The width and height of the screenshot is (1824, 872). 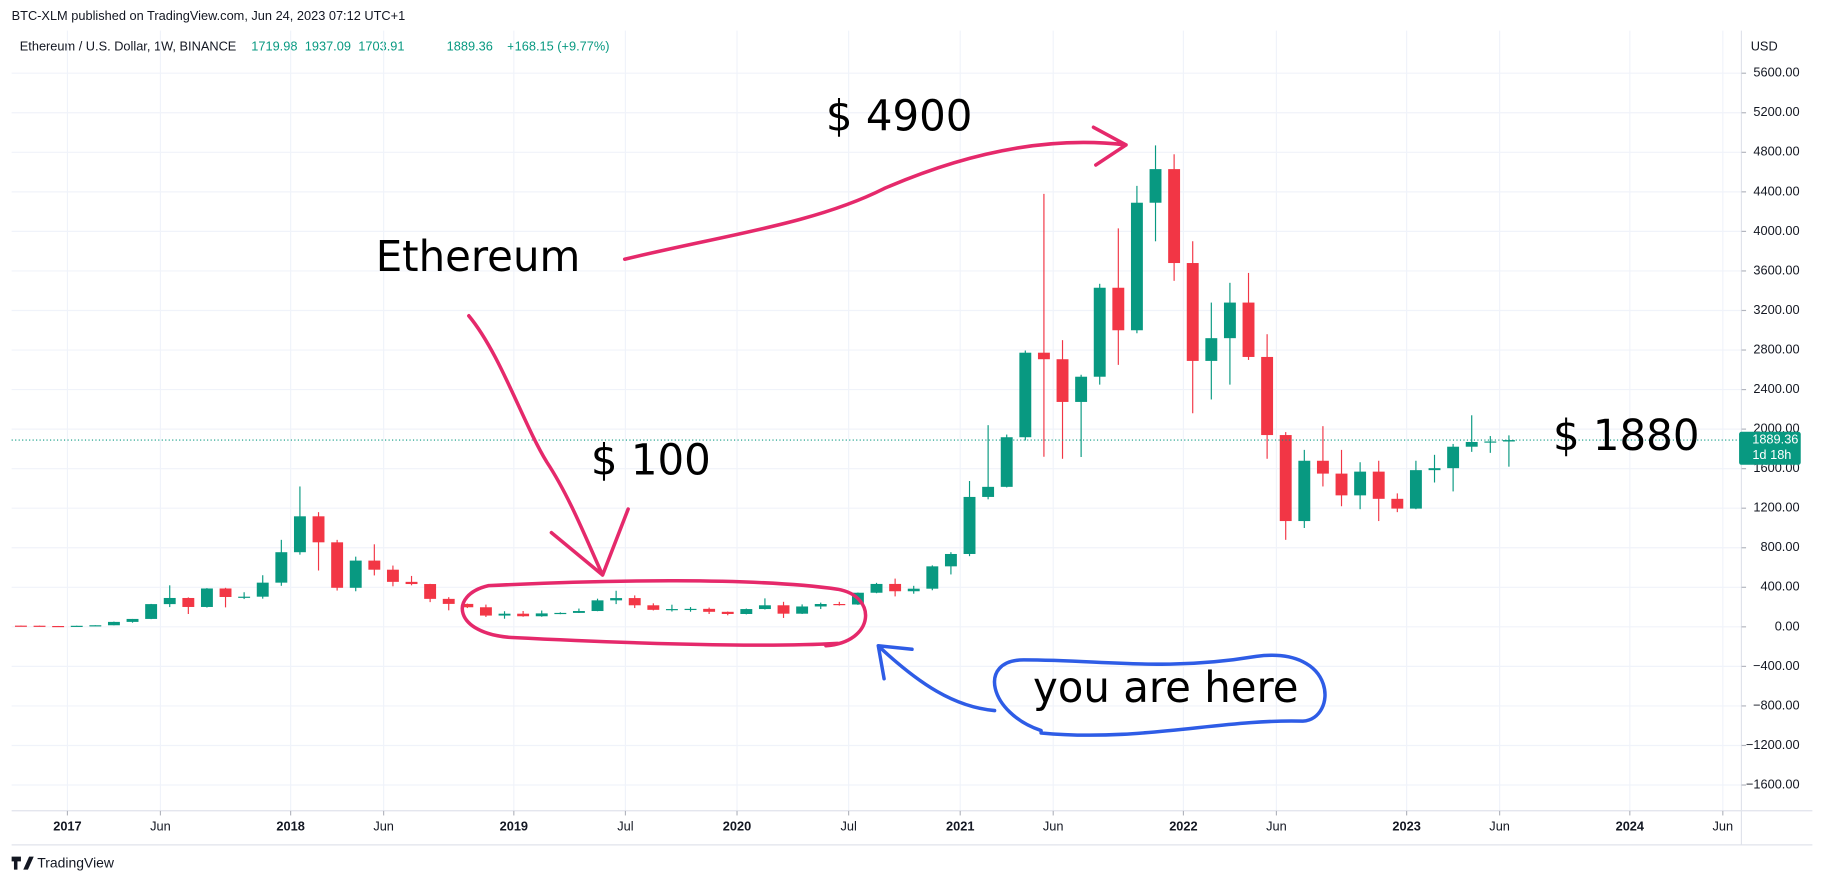 What do you see at coordinates (1776, 111) in the screenshot?
I see `y-tick-label: 5200.00` at bounding box center [1776, 111].